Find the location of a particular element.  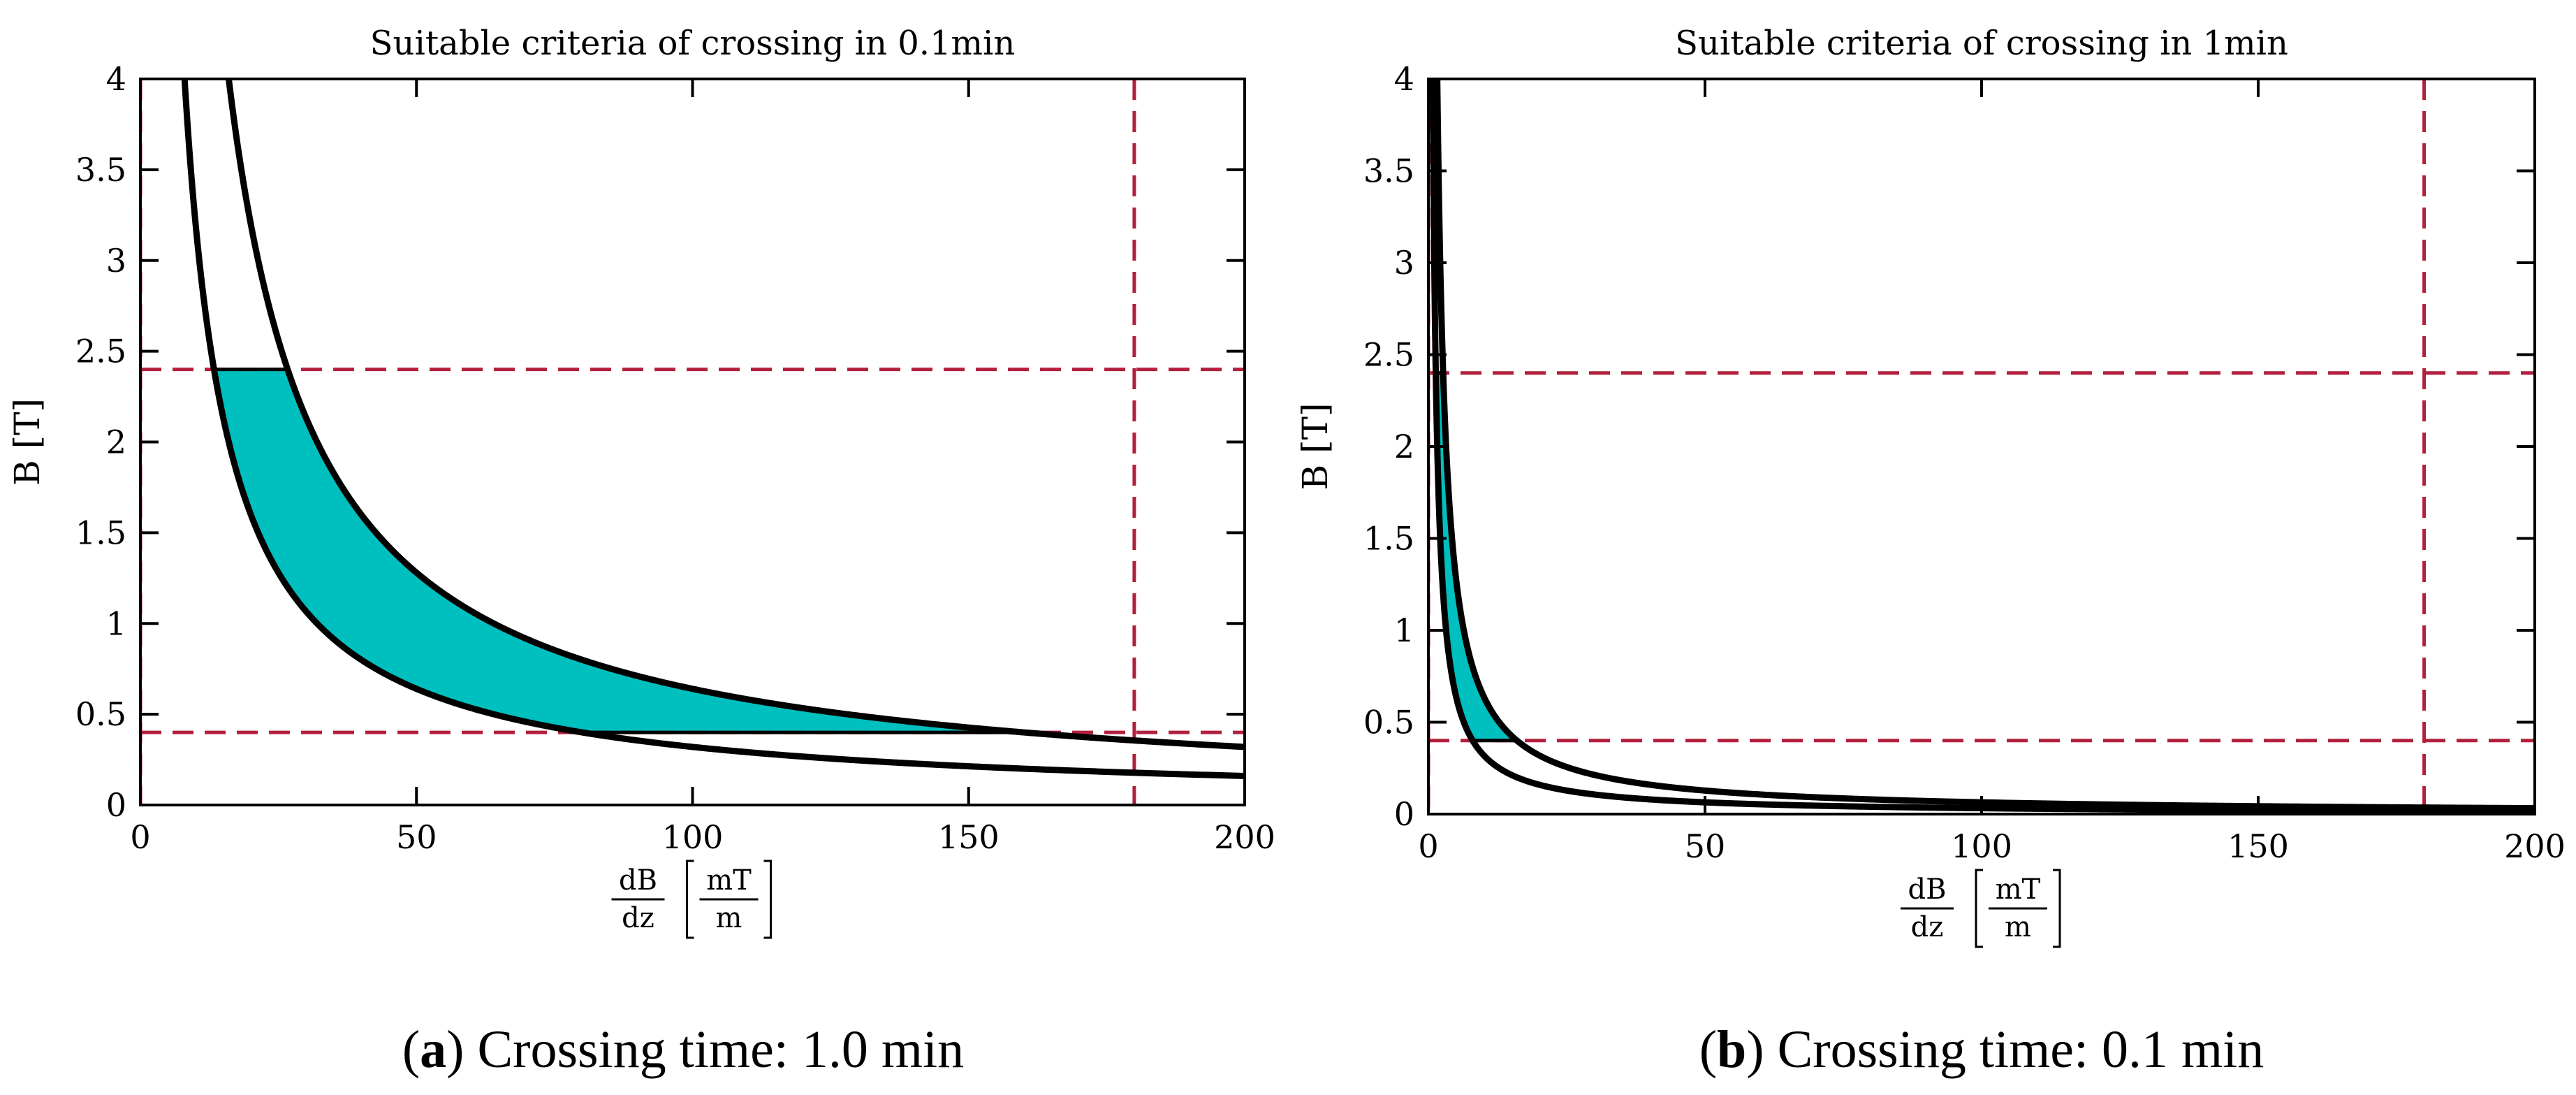

subfigure-caption: (a) Crossing time: 1.0 min is located at coordinates (683, 1049).